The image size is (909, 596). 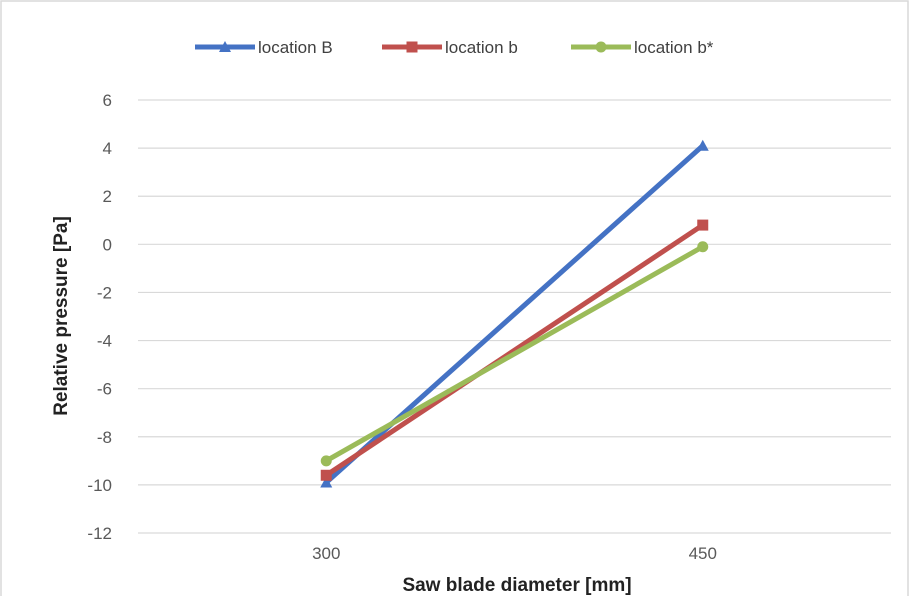 I want to click on x-axis-title: Saw blade diameter [mm], so click(x=516, y=585).